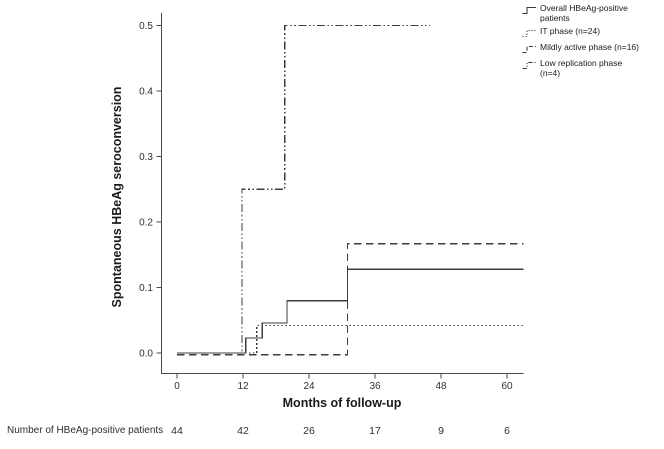 The width and height of the screenshot is (664, 449). Describe the element at coordinates (375, 386) in the screenshot. I see `x-tick-label: 36` at that location.